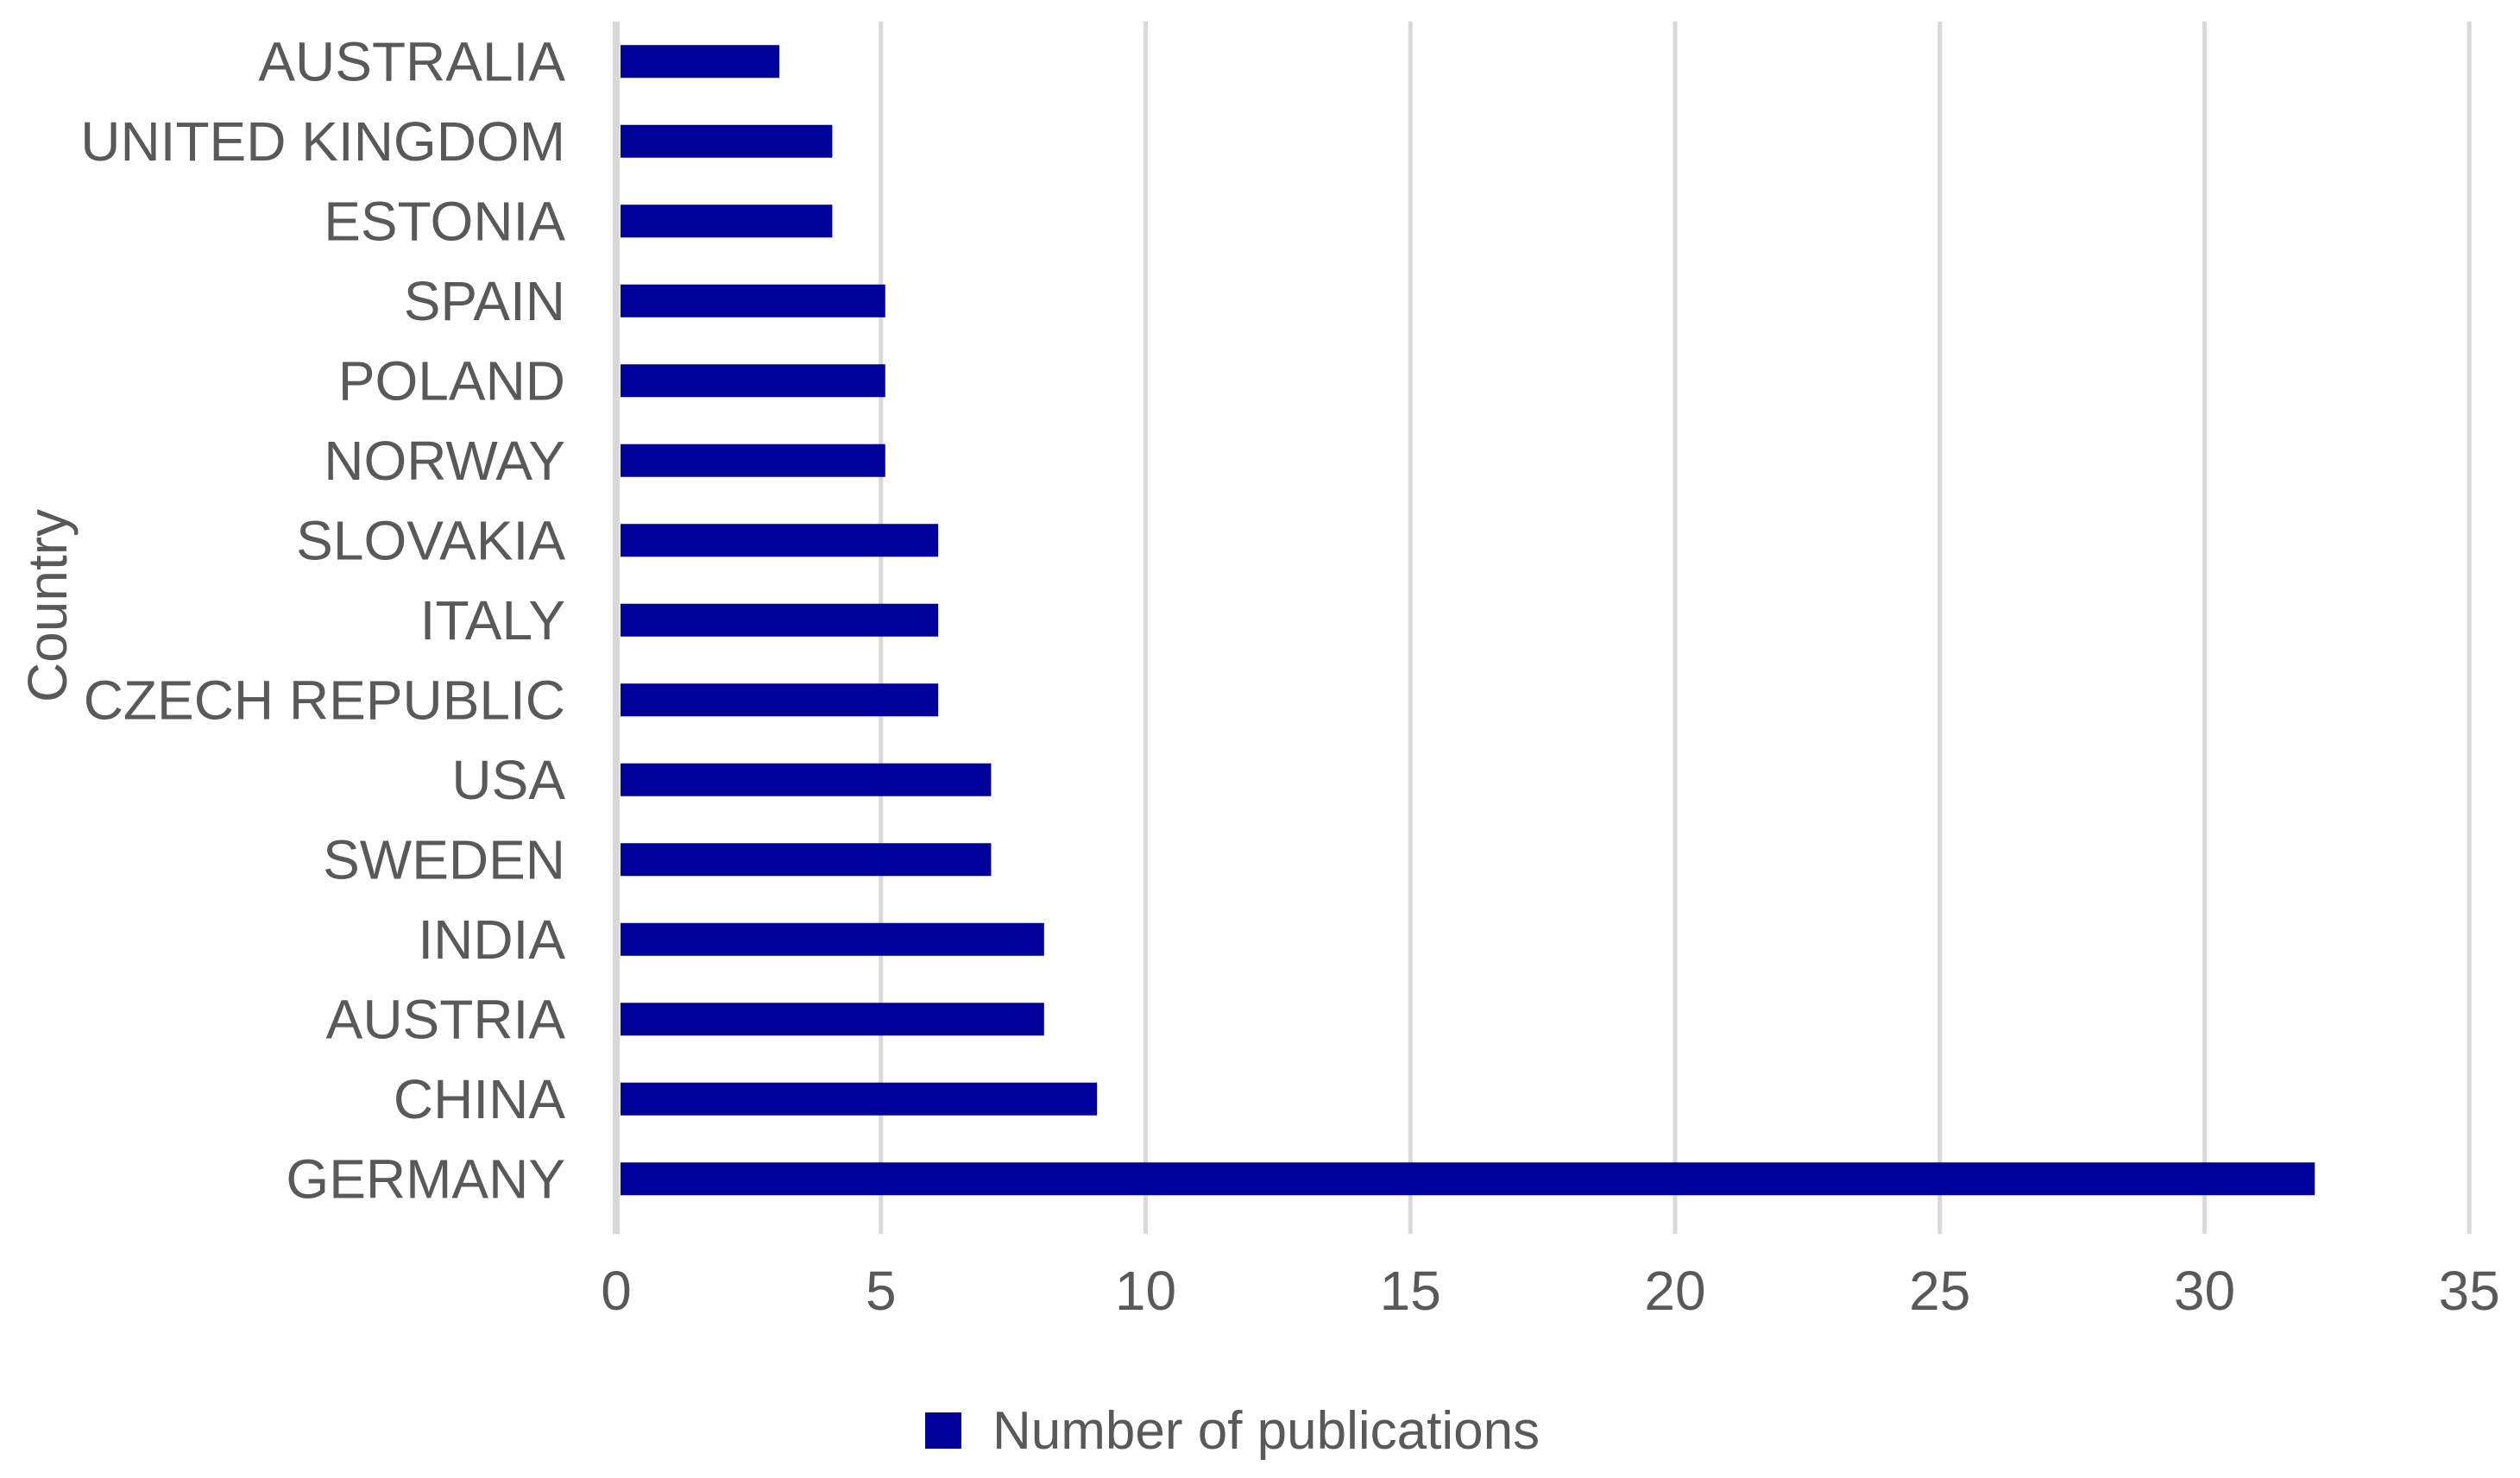  Describe the element at coordinates (445, 221) in the screenshot. I see `category-label-estonia: ESTONIA` at that location.